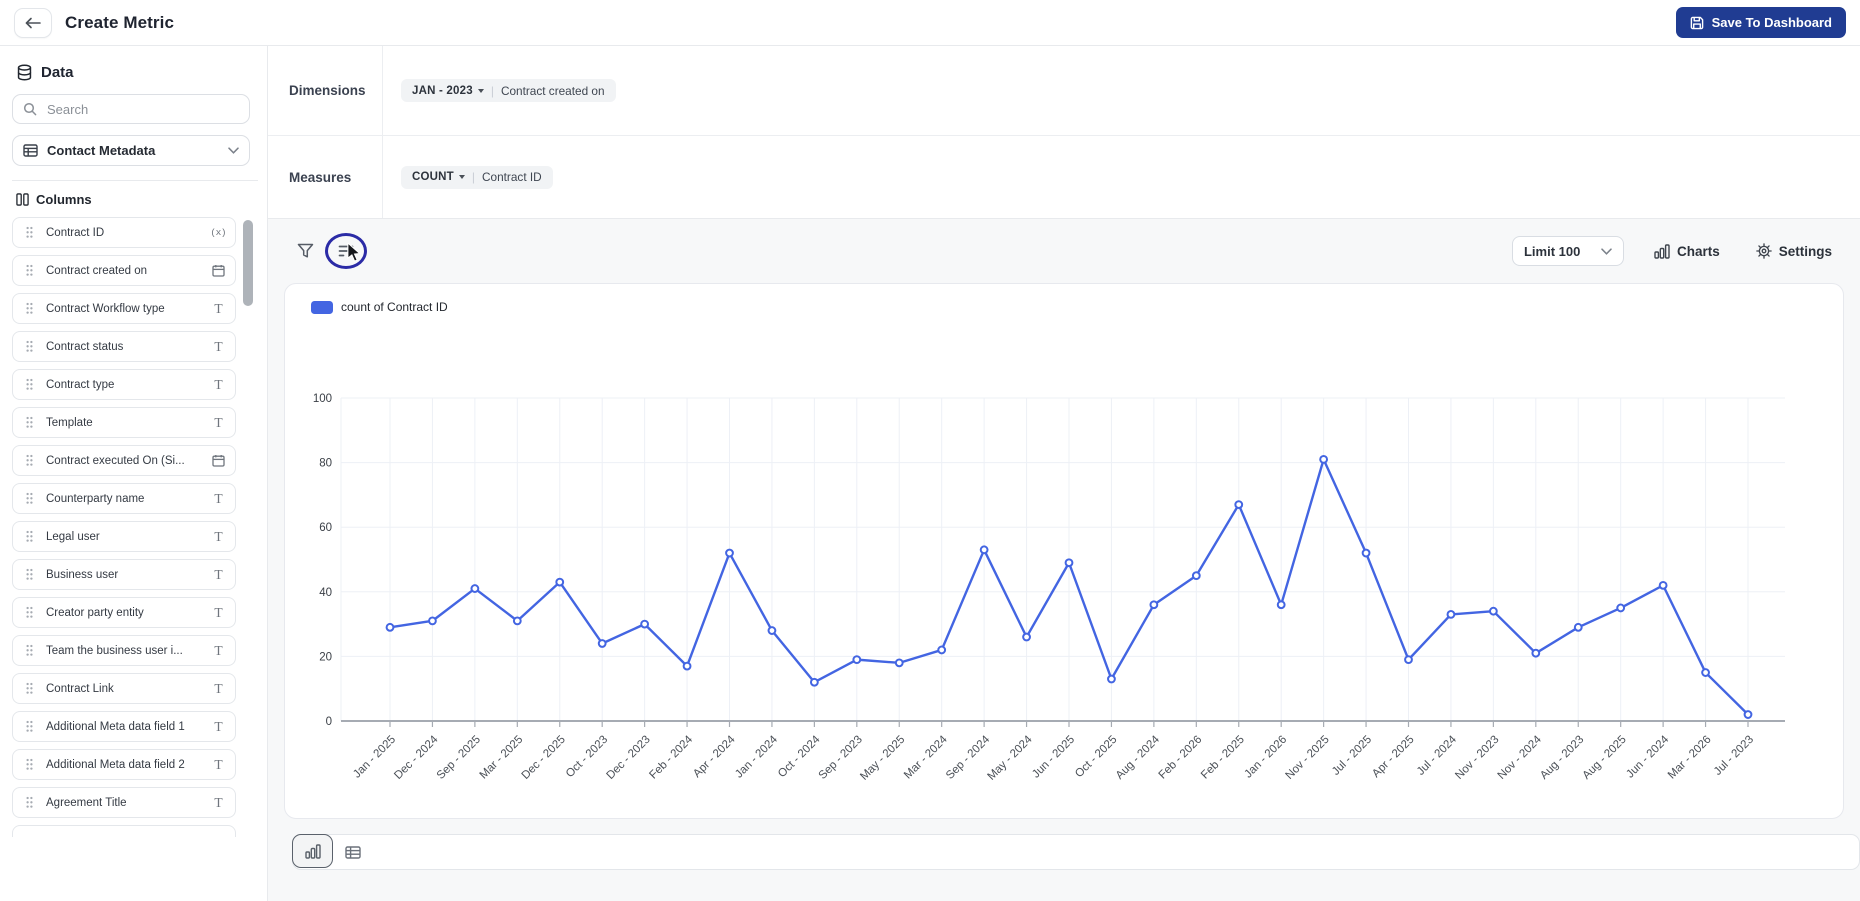 Image resolution: width=1860 pixels, height=901 pixels. I want to click on column-item: Business user T, so click(124, 574).